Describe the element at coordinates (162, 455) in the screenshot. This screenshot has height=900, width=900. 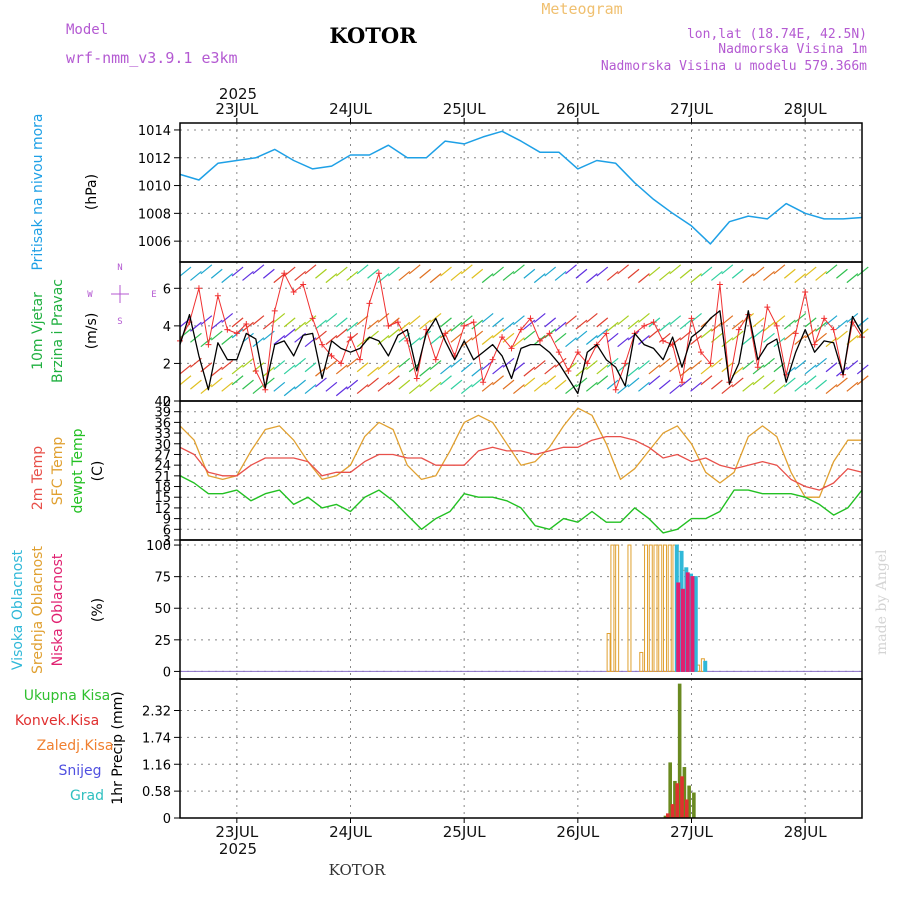
I see `y-tick-label: 27` at that location.